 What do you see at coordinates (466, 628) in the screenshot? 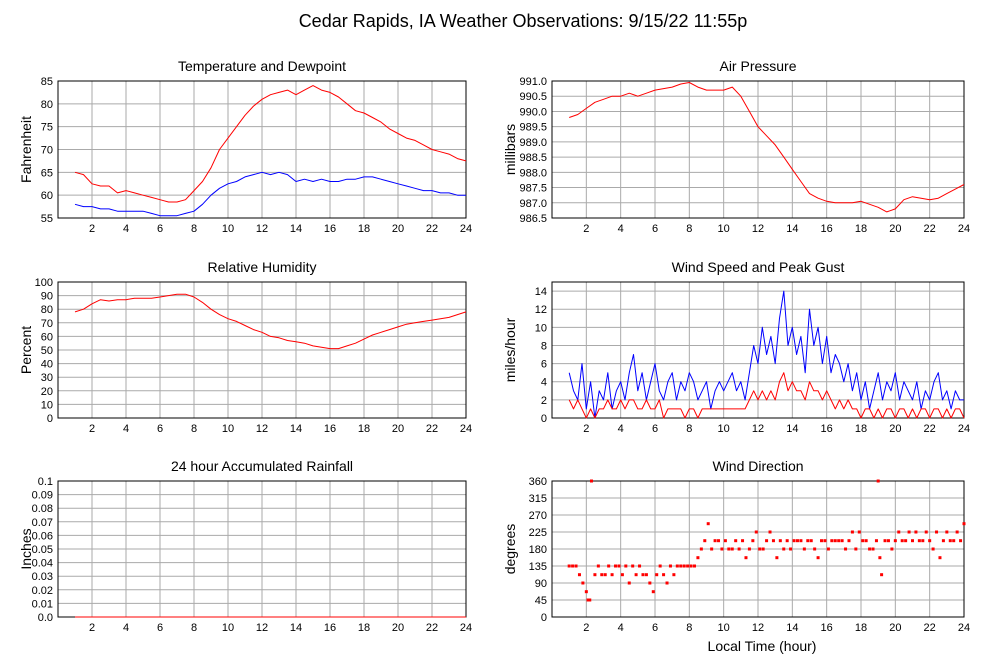
I see `x-tick-label: 24` at bounding box center [466, 628].